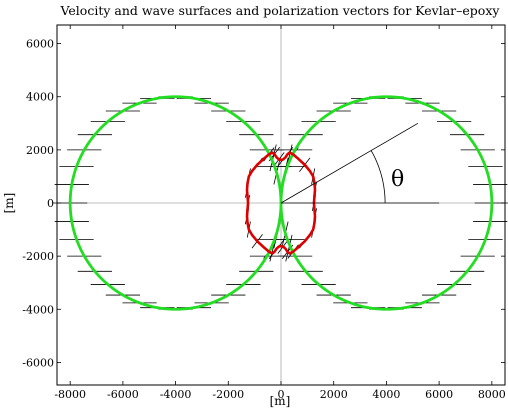 Image resolution: width=508 pixels, height=411 pixels. Describe the element at coordinates (439, 394) in the screenshot. I see `x-tick-label: 6000` at that location.